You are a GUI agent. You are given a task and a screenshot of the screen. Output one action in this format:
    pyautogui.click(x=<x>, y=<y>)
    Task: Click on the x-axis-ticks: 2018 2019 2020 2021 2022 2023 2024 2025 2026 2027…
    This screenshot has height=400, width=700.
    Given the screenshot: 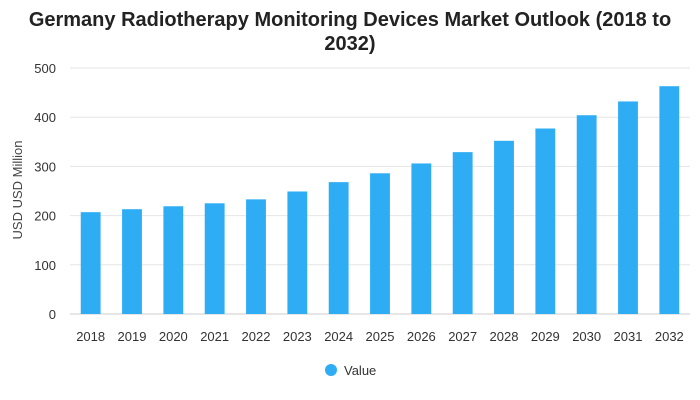 What is the action you would take?
    pyautogui.click(x=380, y=336)
    